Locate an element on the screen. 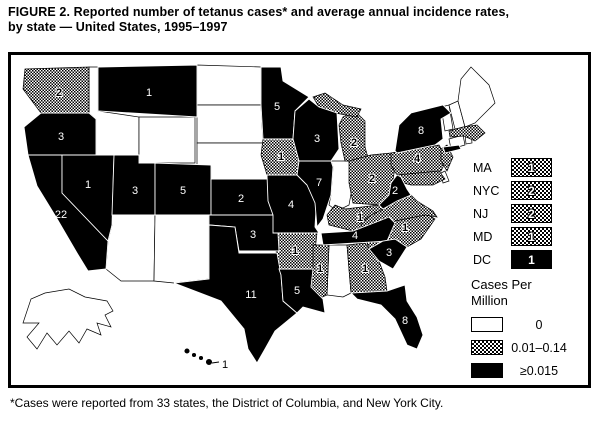 The height and width of the screenshot is (425, 609). callout-value-swatch-DC: 1 is located at coordinates (531, 259).